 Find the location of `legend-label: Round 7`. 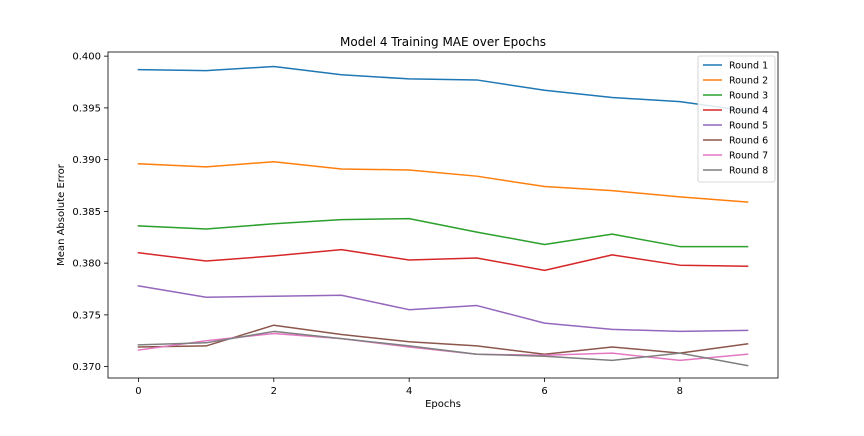

legend-label: Round 7 is located at coordinates (748, 156).